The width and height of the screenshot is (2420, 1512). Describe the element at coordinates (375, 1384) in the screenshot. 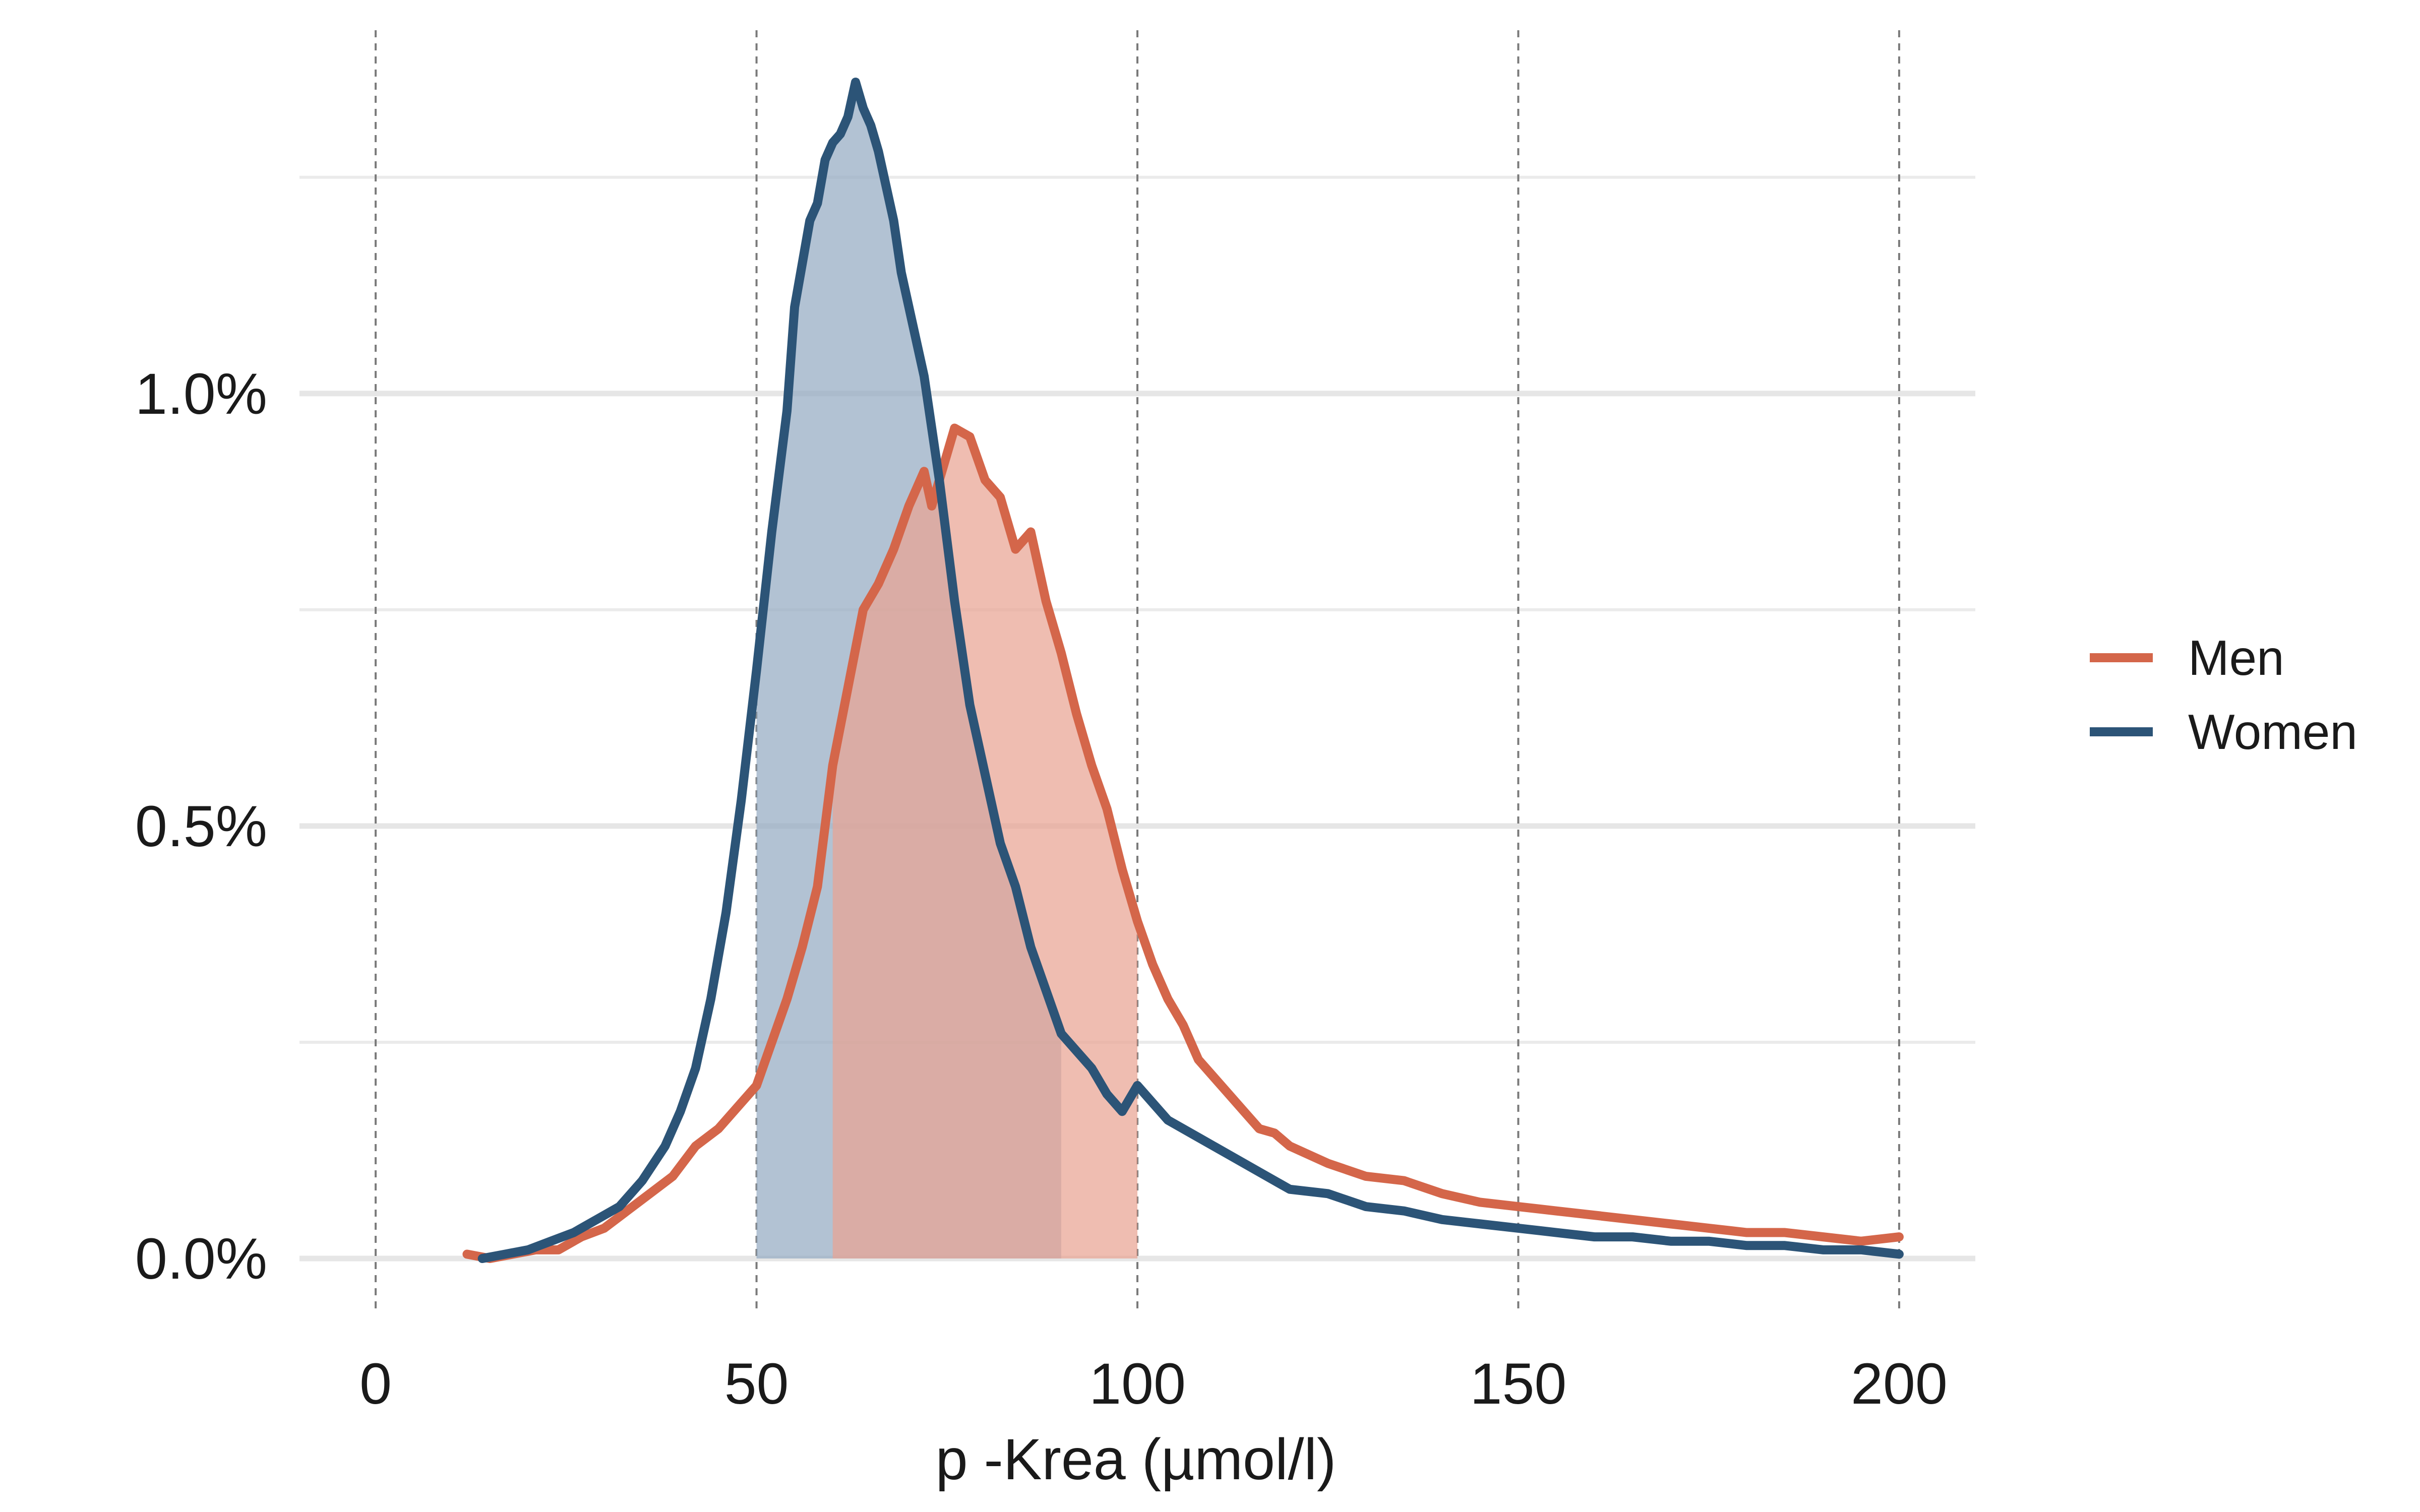

I see `x-tick-label: 0` at that location.